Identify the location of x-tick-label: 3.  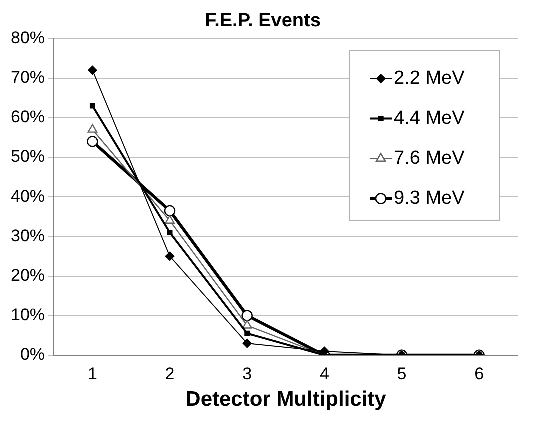
(247, 374).